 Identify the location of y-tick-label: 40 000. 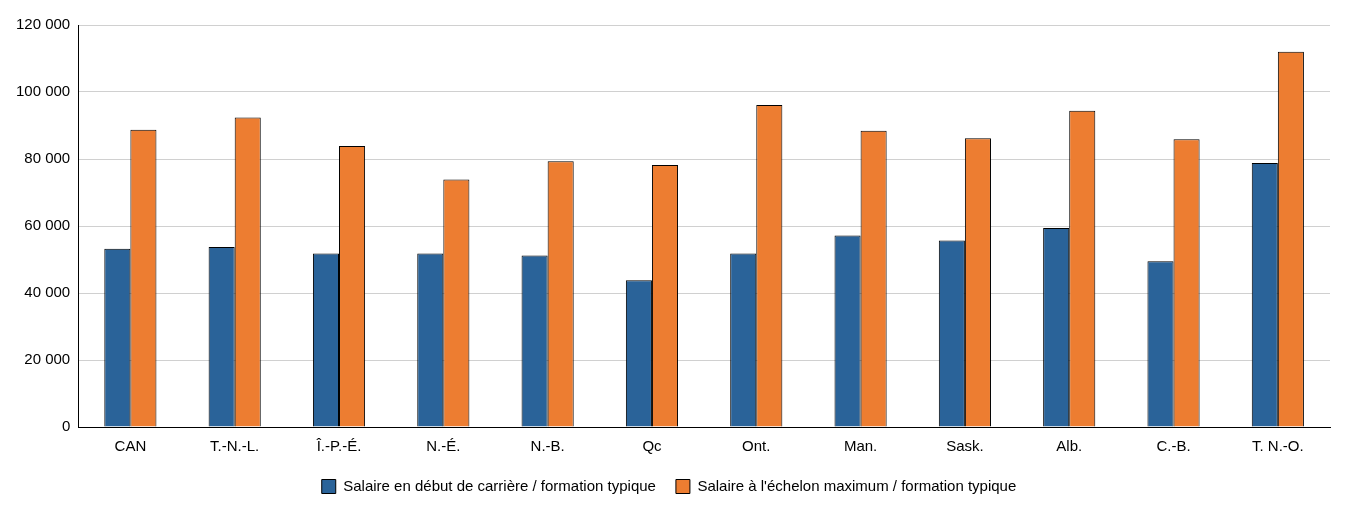
(47, 292).